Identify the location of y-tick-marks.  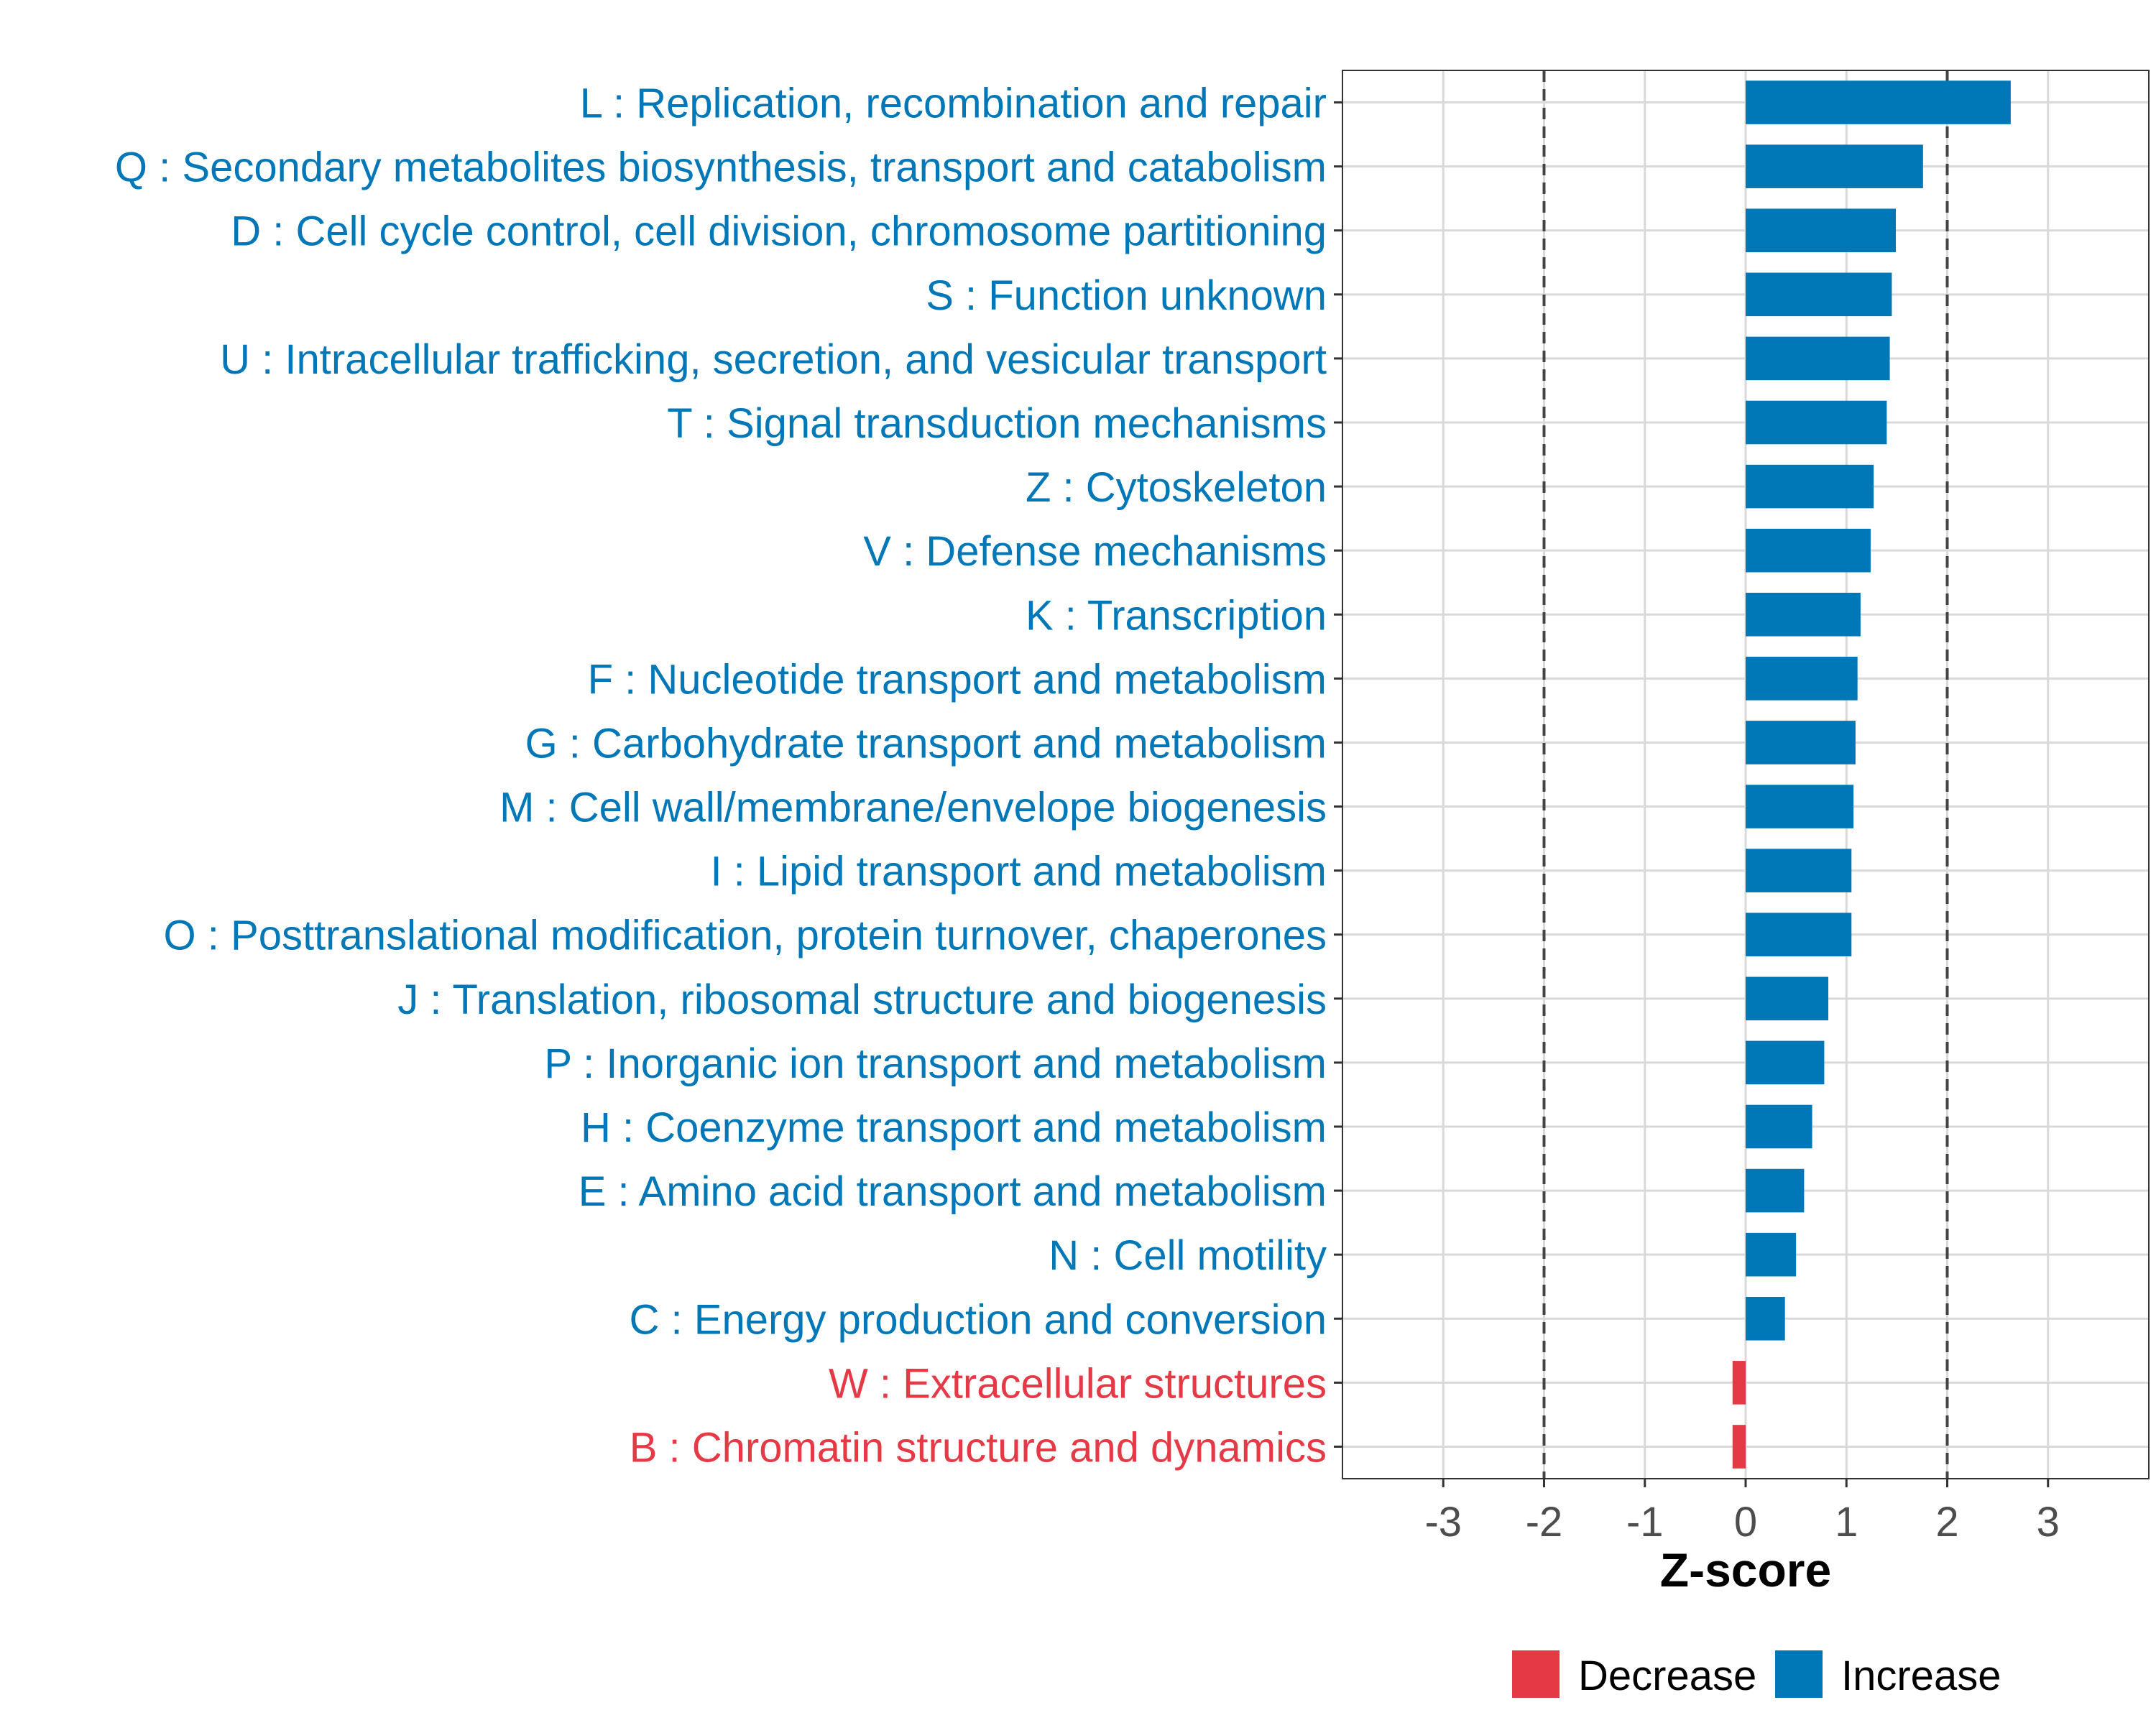
(1338, 774).